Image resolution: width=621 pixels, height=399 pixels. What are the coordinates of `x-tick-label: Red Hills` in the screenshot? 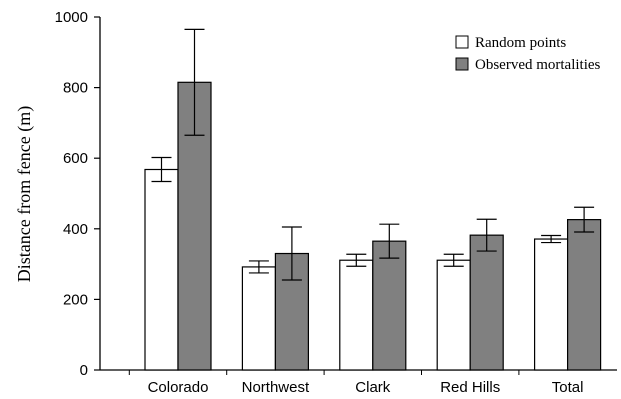 It's located at (470, 387).